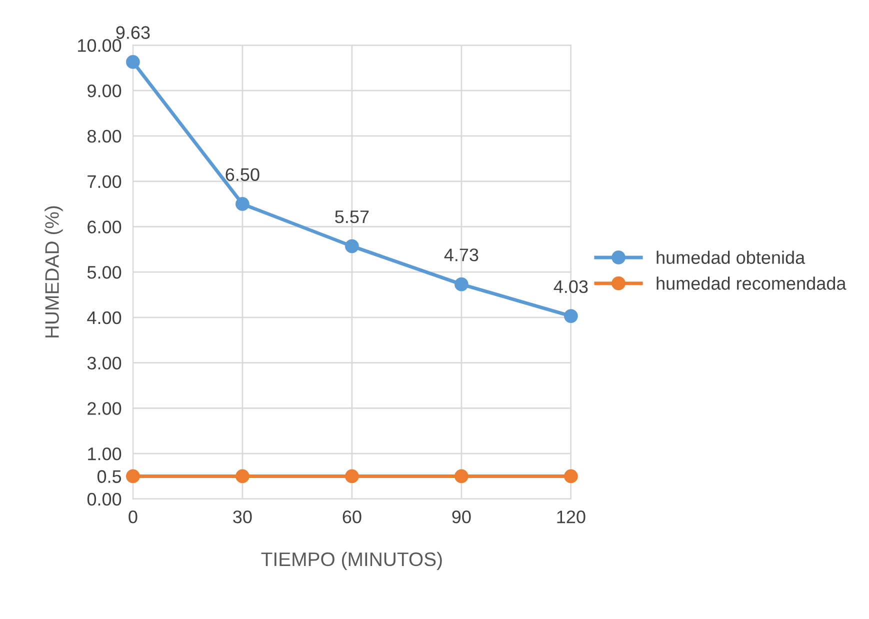  What do you see at coordinates (461, 517) in the screenshot?
I see `x-tick-label: 90` at bounding box center [461, 517].